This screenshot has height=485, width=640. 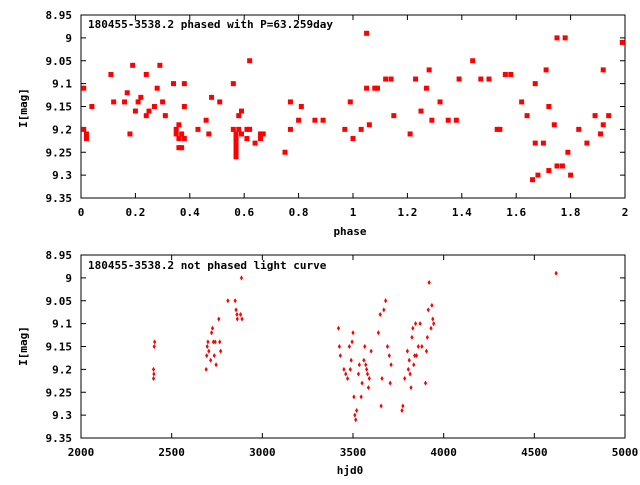 What do you see at coordinates (23, 108) in the screenshot?
I see `phased-plot-ylabel: I[mag]` at bounding box center [23, 108].